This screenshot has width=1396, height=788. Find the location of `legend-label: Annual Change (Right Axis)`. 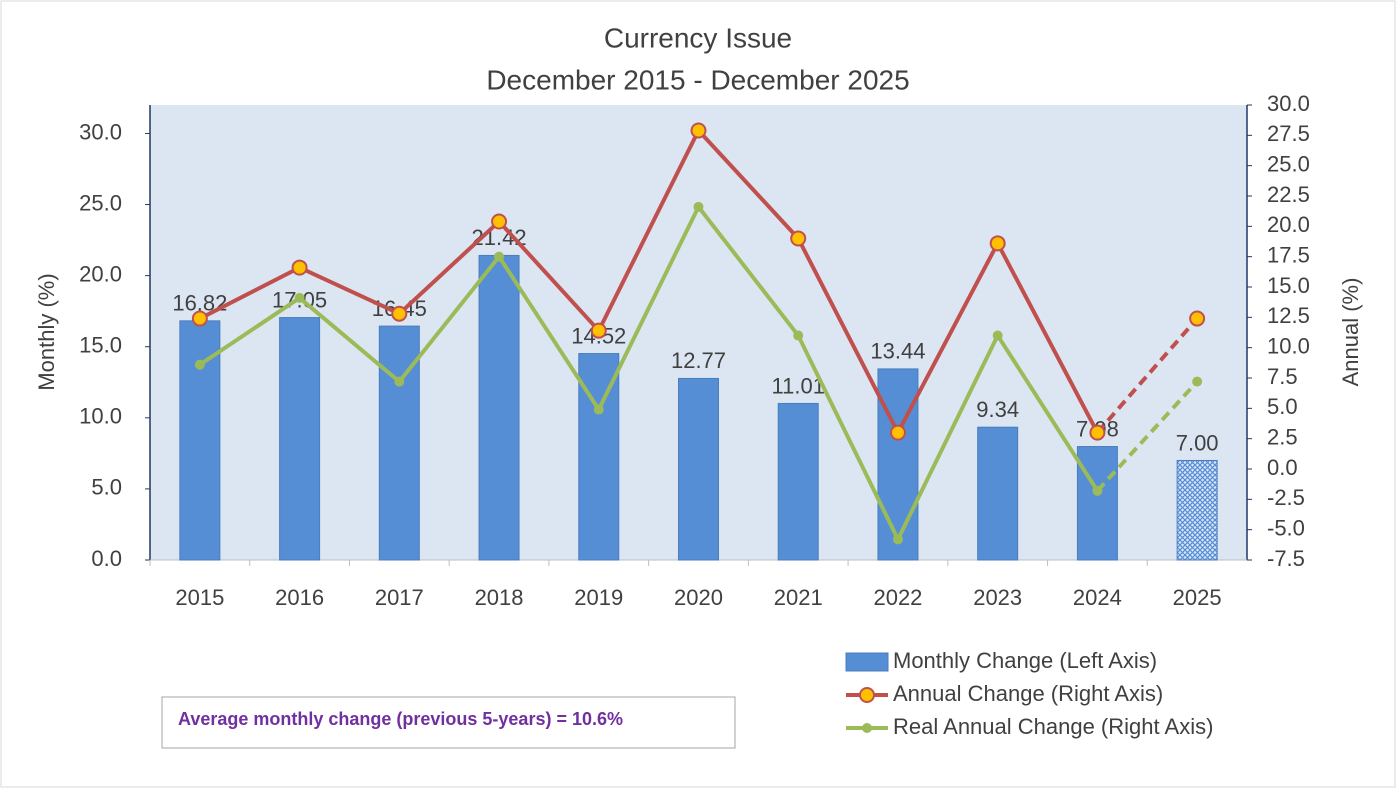

legend-label: Annual Change (Right Axis) is located at coordinates (1028, 693).